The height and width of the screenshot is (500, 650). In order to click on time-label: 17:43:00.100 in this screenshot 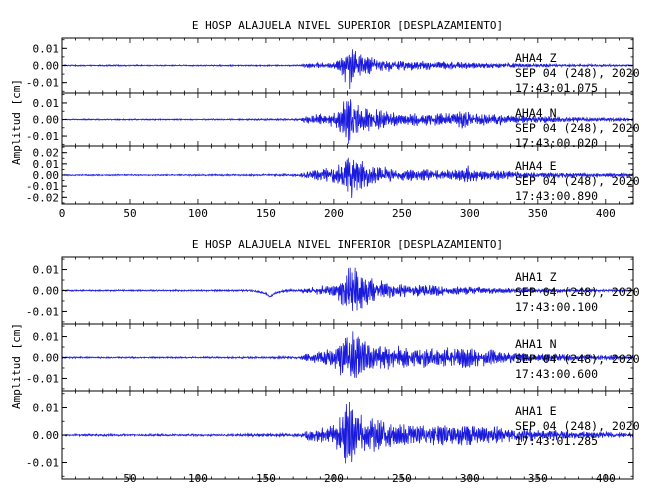, I will do `click(556, 307)`.